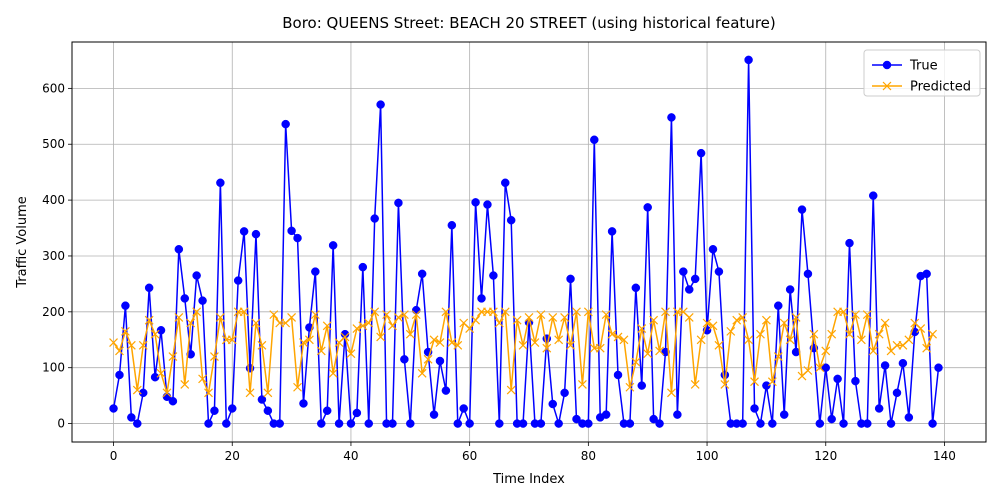 This screenshot has width=1000, height=500. I want to click on y-axis-label: Traffic Volume, so click(22, 242).